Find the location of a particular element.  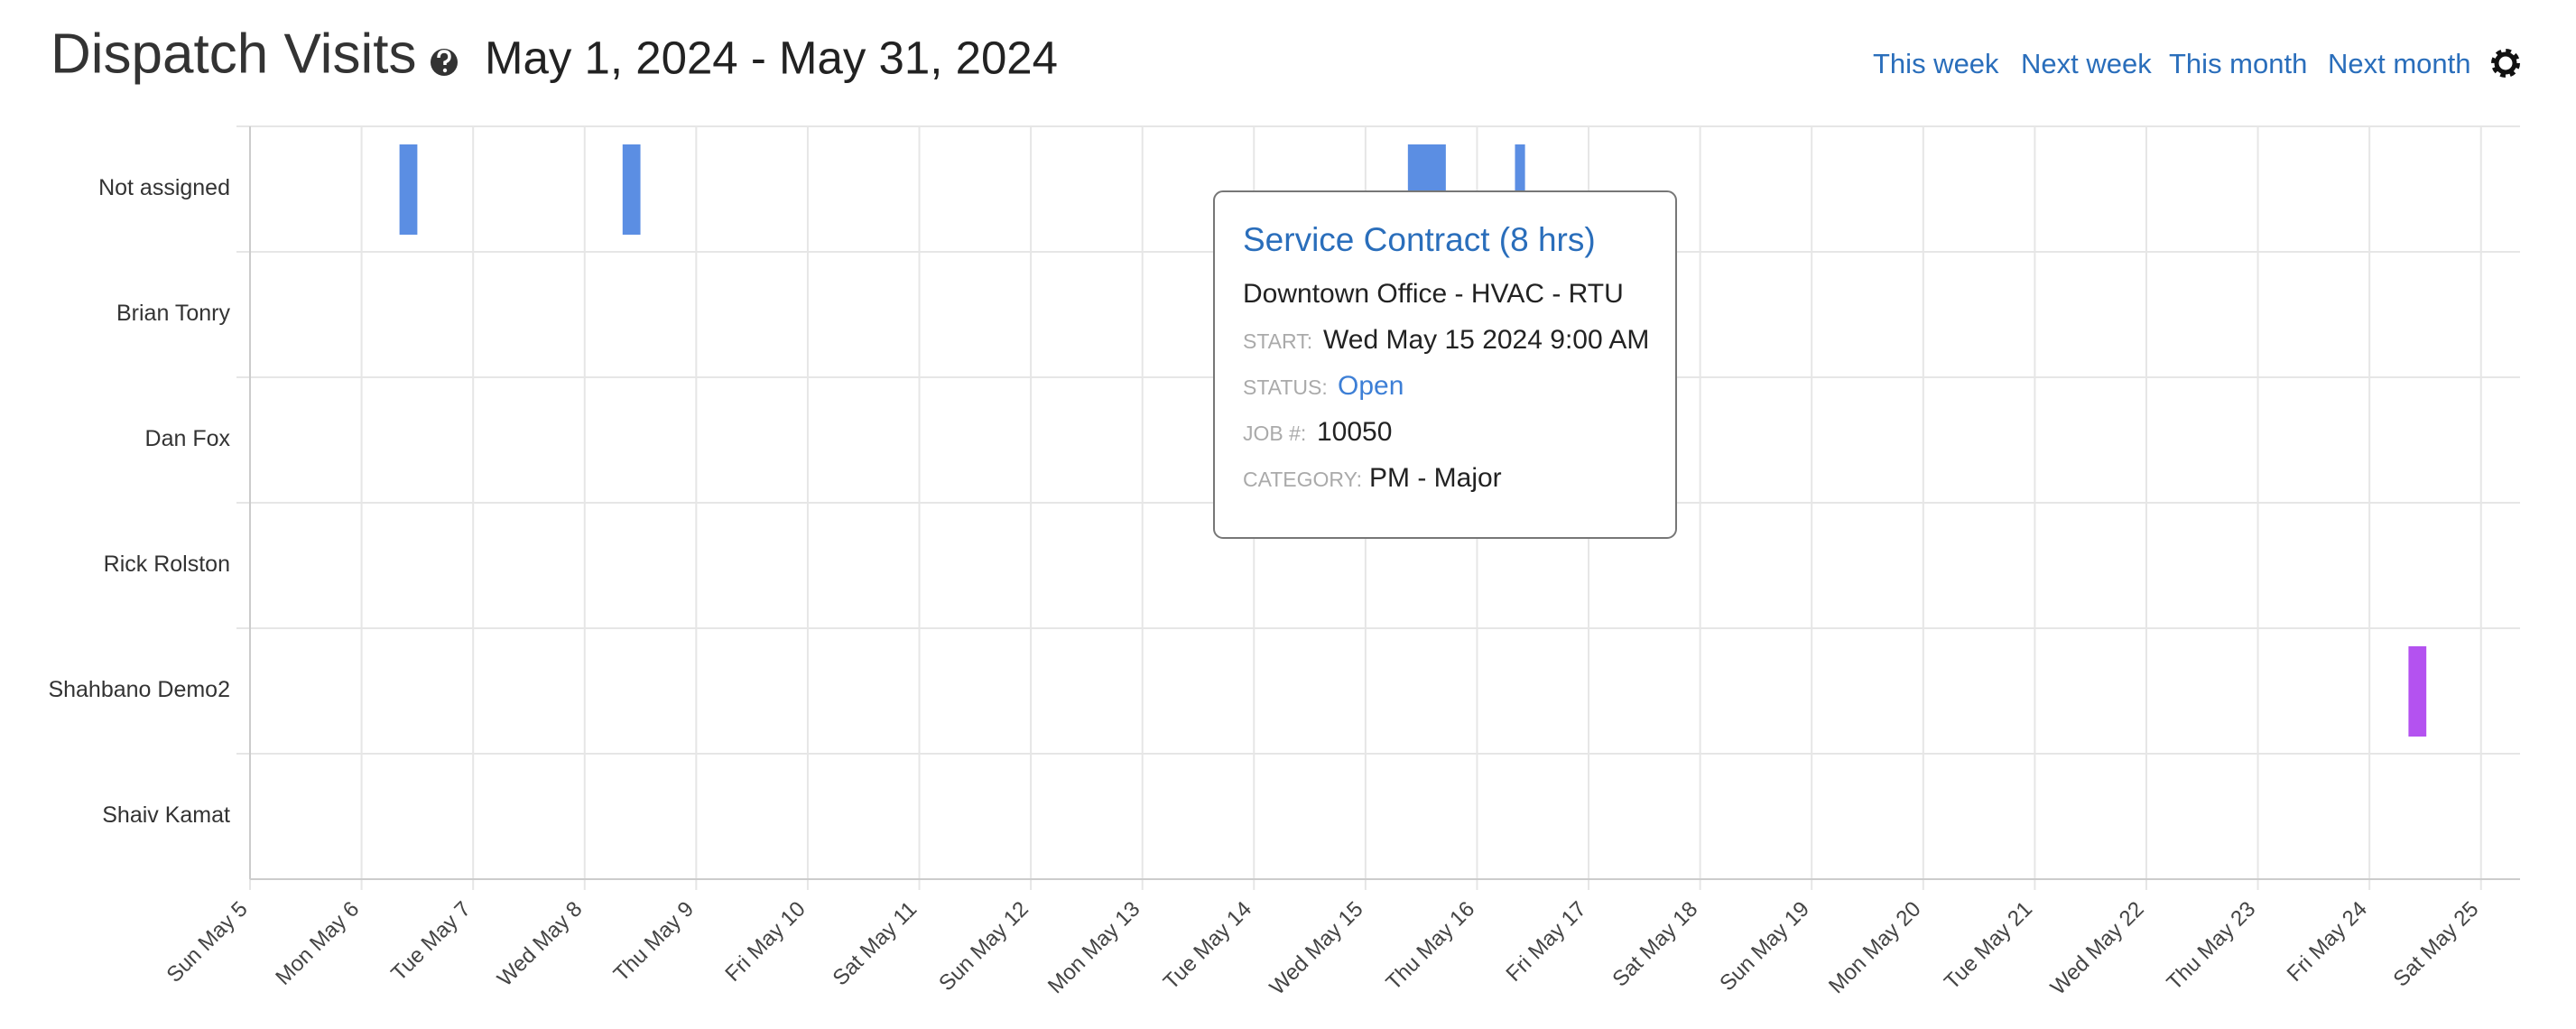

field-value: PM - Major is located at coordinates (1435, 478).